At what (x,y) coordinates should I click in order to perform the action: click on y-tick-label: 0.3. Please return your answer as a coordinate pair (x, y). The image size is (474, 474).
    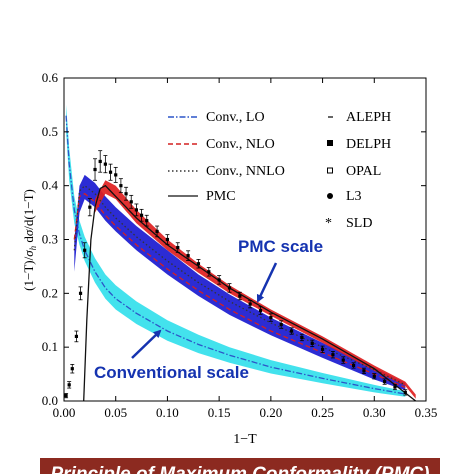
    Looking at the image, I should click on (50, 239).